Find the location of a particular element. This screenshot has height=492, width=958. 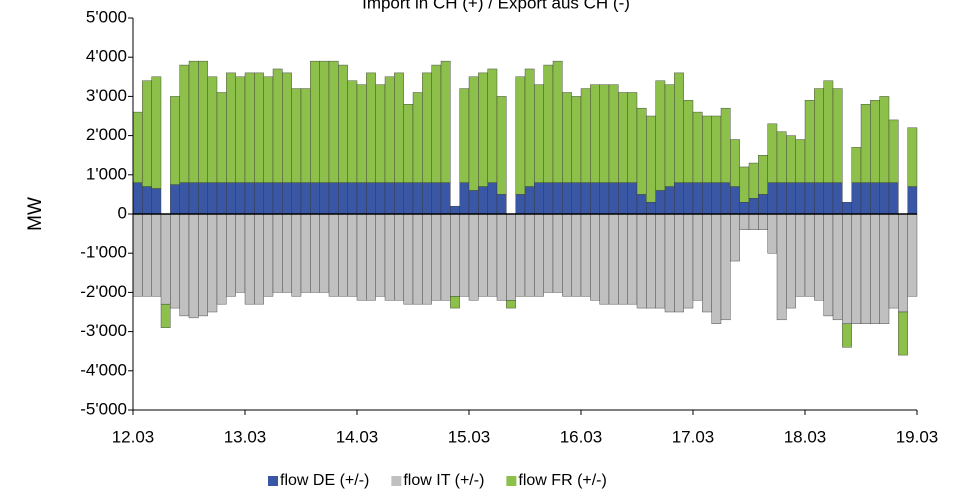

y-tick-label: 3'000 is located at coordinates (106, 95).